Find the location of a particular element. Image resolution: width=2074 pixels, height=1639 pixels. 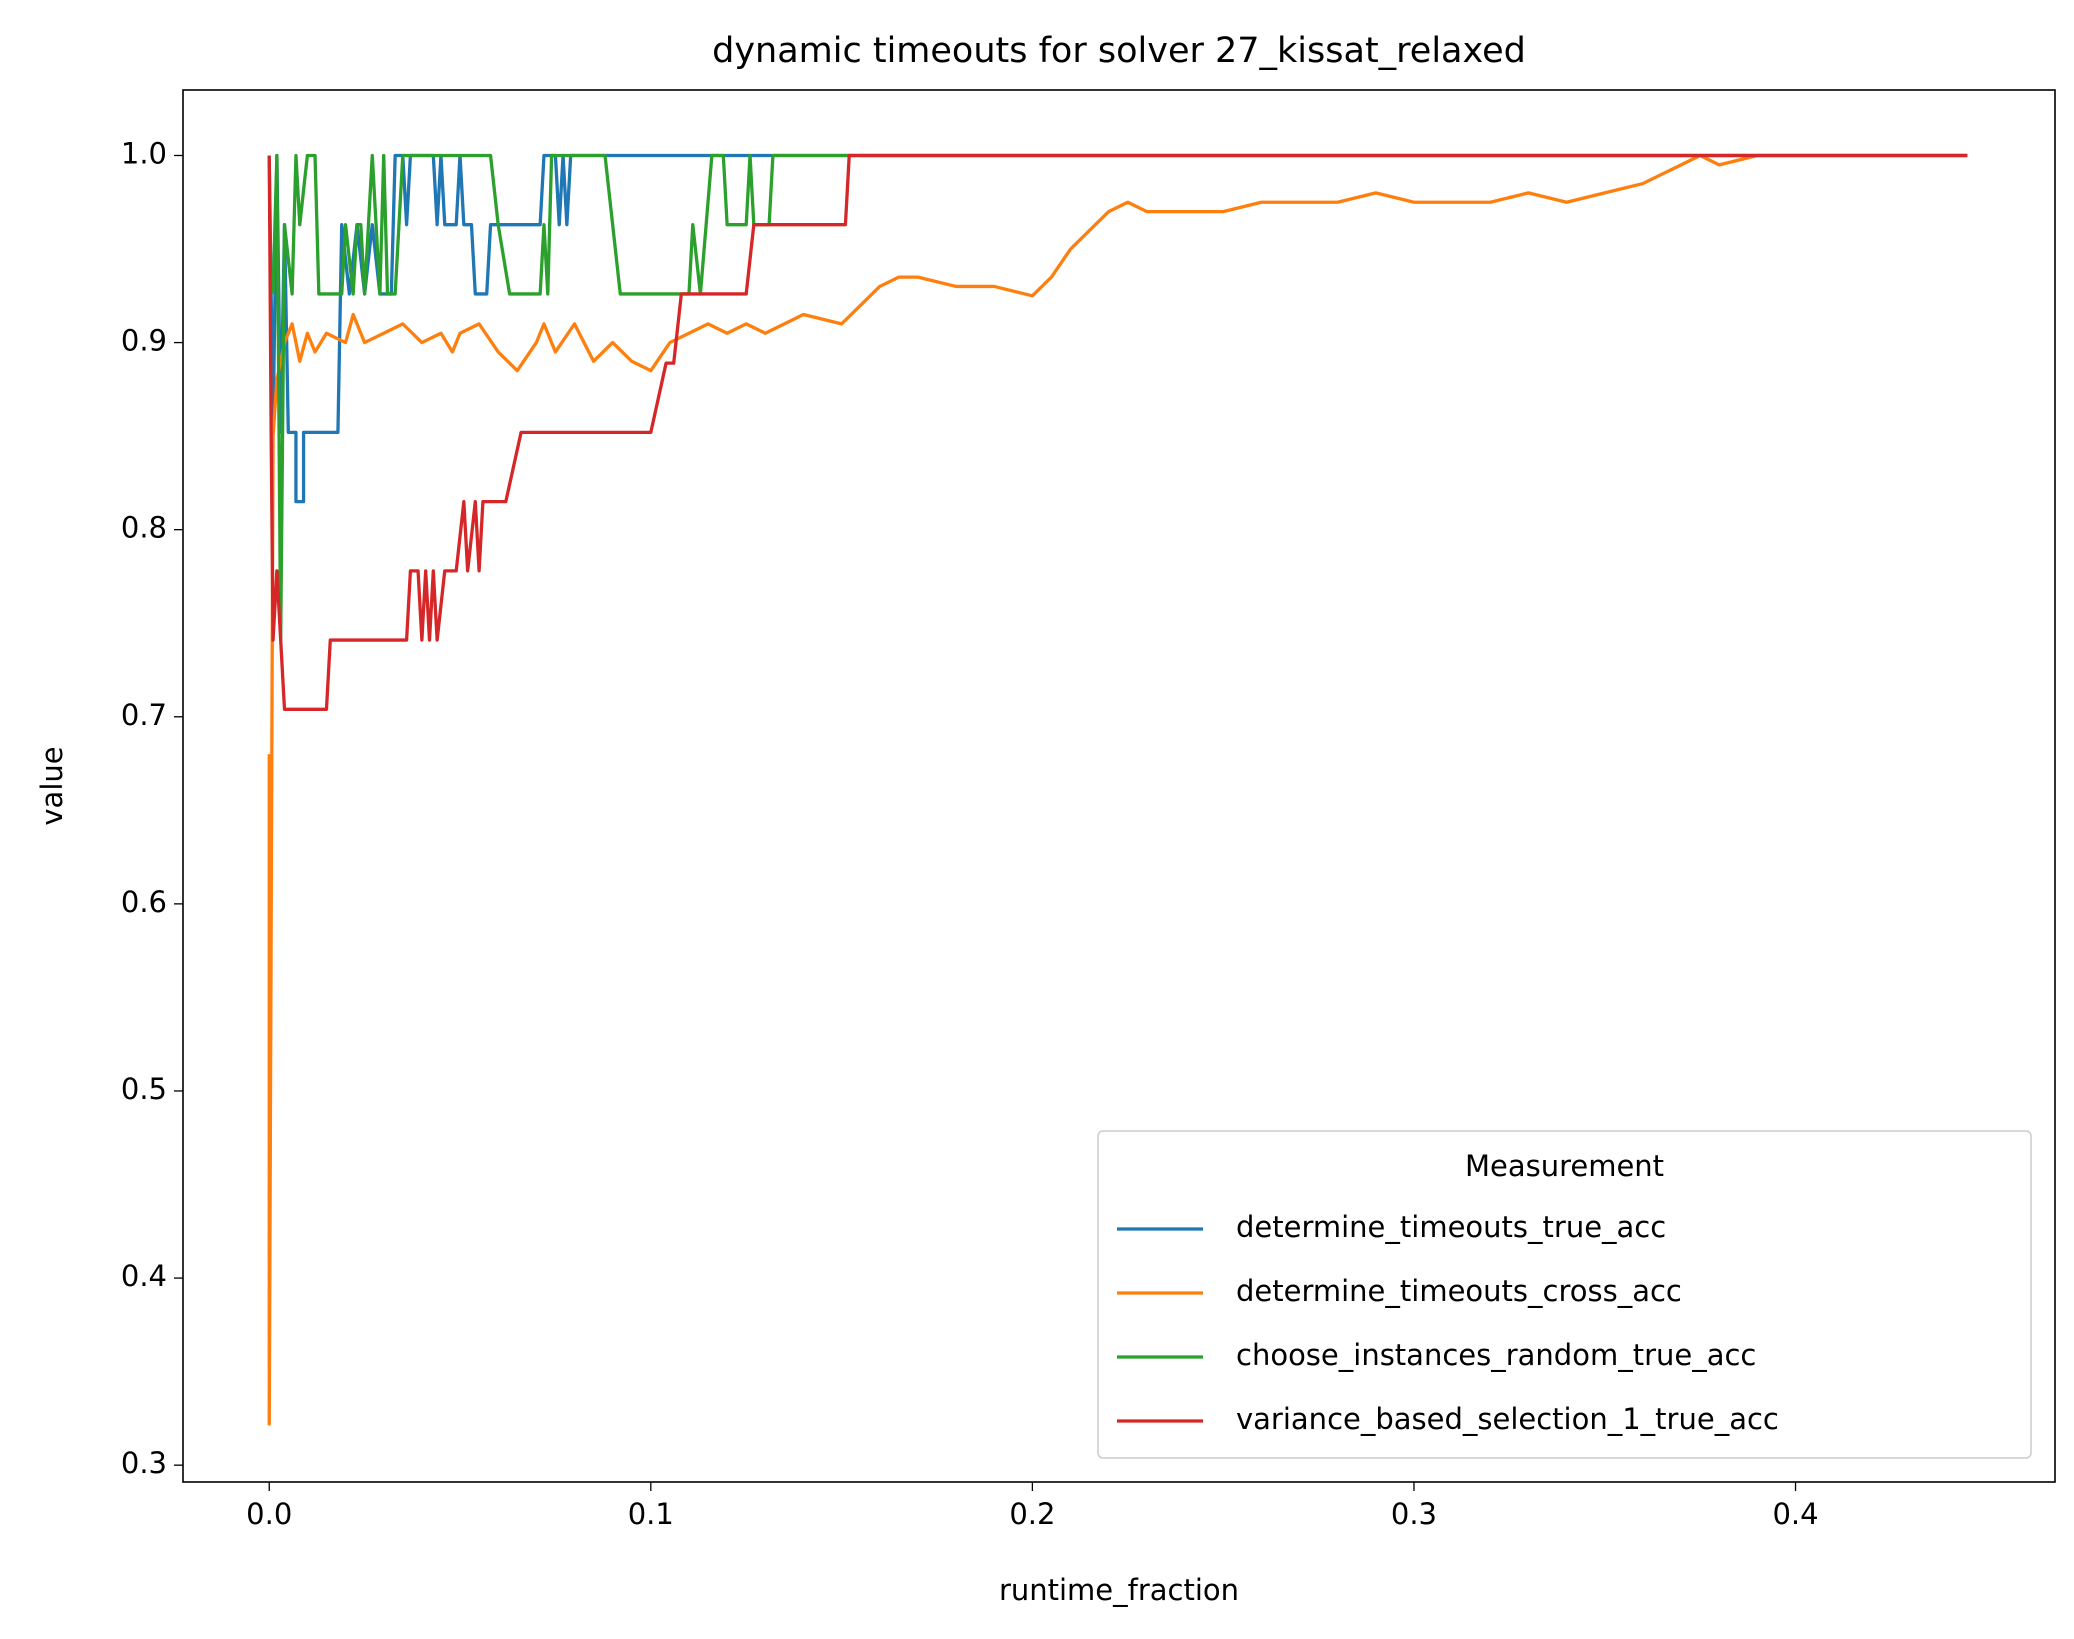

y-tick-label: 0.3 is located at coordinates (144, 1463).